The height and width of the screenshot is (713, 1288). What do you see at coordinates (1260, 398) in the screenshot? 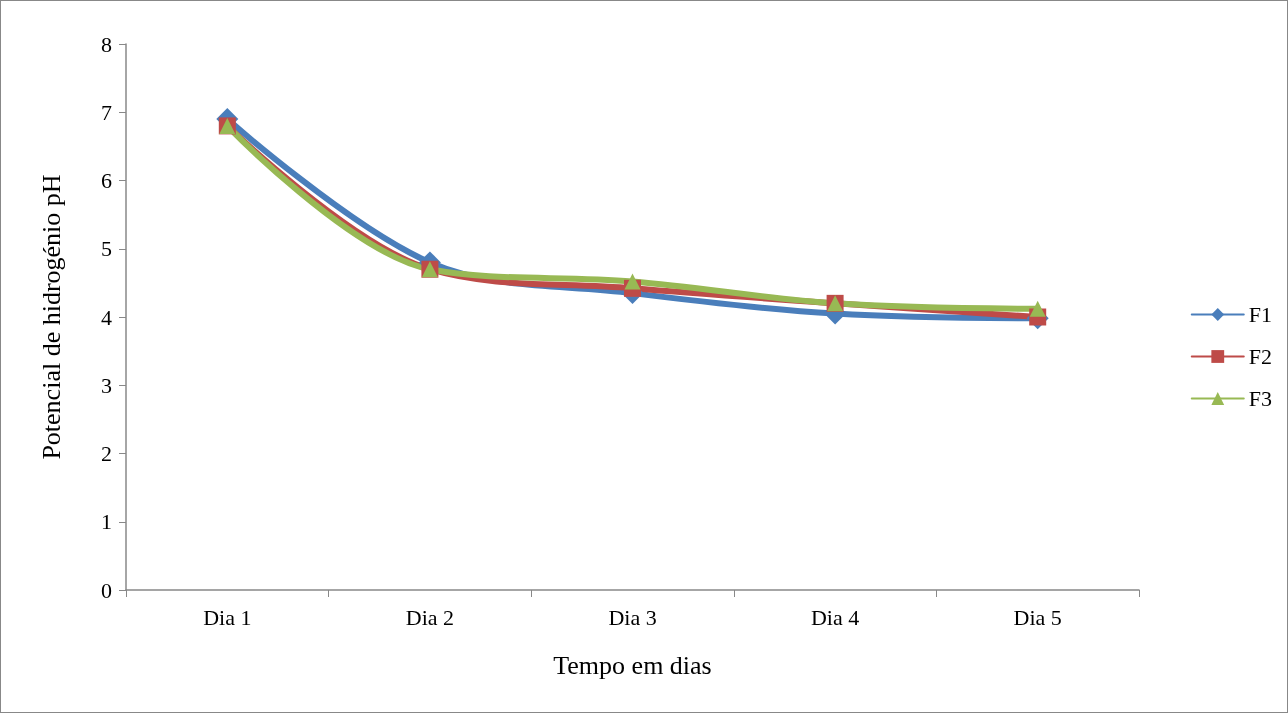
I see `legend-label: F3` at bounding box center [1260, 398].